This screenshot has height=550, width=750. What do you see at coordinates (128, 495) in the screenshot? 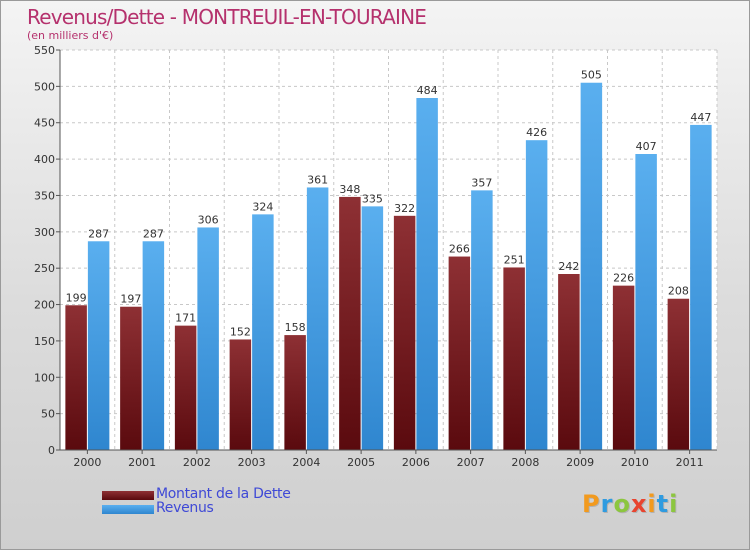
I see `legend-swatch-dette` at bounding box center [128, 495].